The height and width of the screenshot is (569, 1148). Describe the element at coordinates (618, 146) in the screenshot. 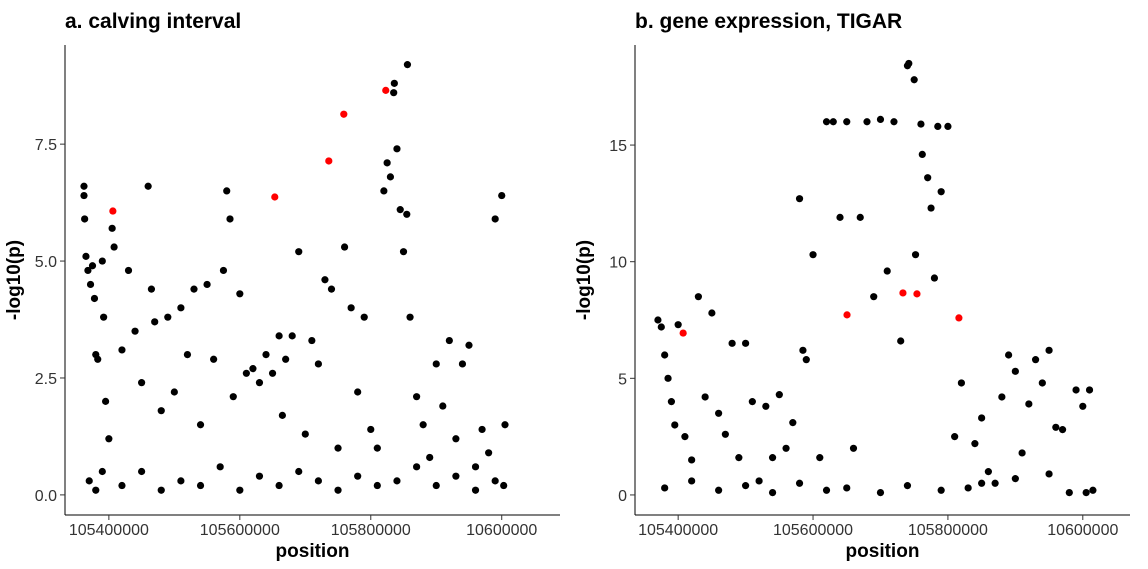

I see `y-tick-label: 15` at that location.